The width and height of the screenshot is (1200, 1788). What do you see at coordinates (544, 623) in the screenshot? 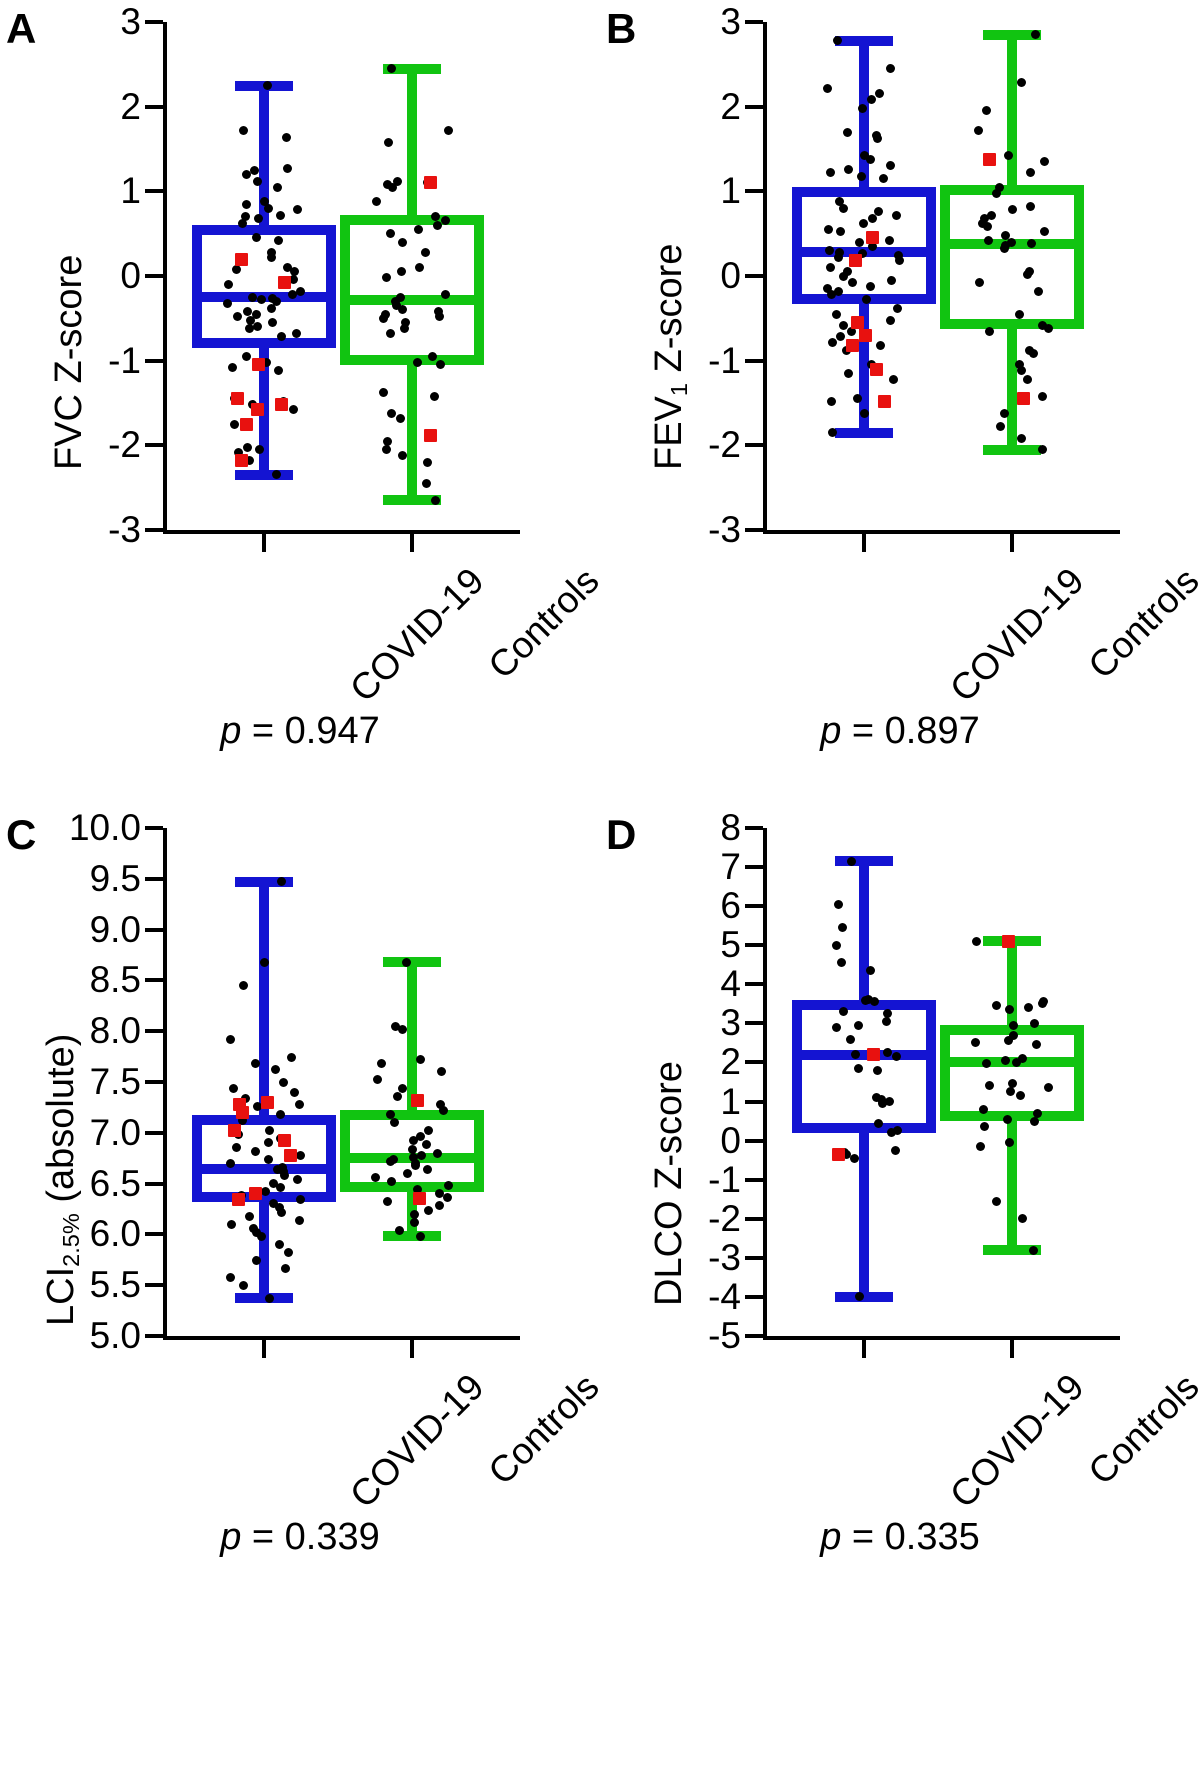
I see `x-axis-label-controls: Controls` at bounding box center [544, 623].